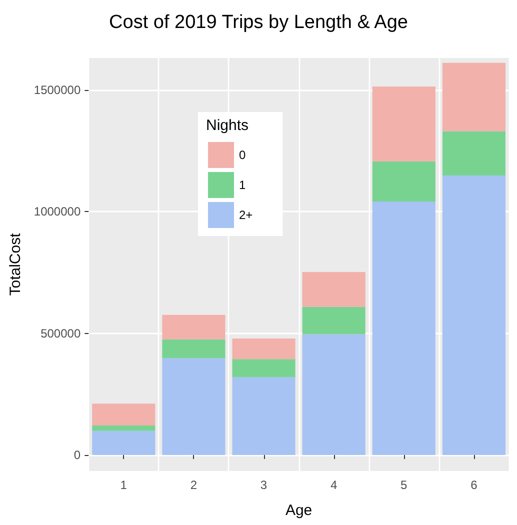 Image resolution: width=517 pixels, height=525 pixels. Describe the element at coordinates (298, 510) in the screenshot. I see `x-axis-title: Age` at that location.